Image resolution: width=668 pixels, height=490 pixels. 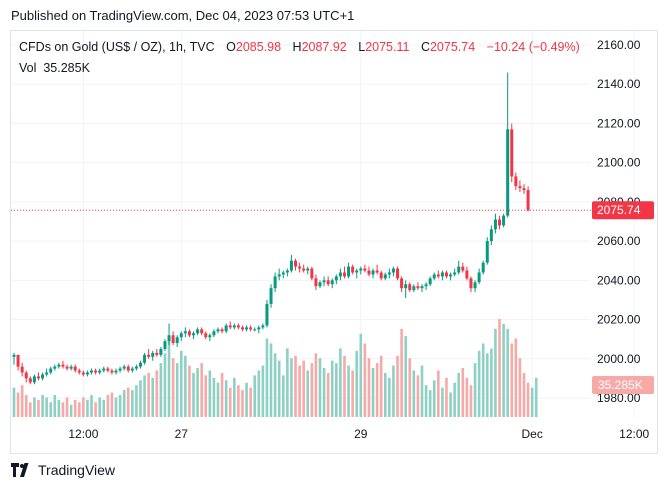 I want to click on open-label: O, so click(x=231, y=47).